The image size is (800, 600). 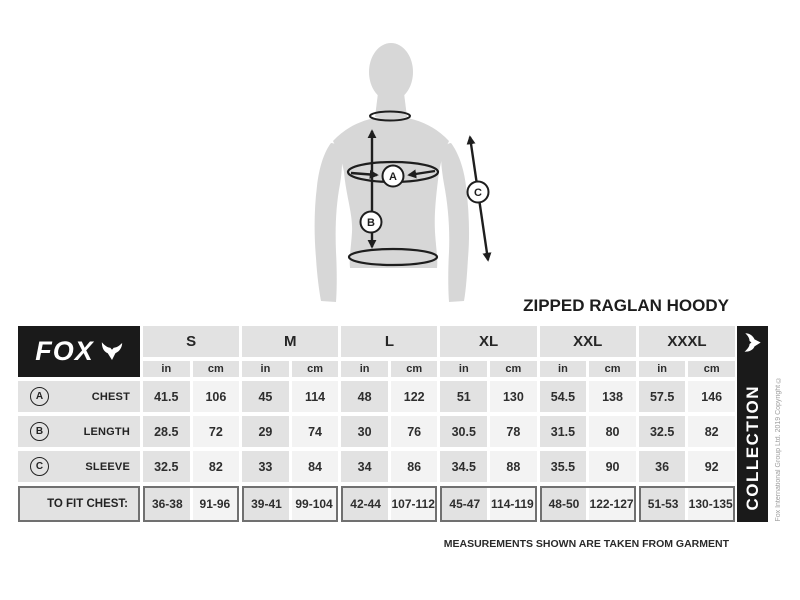 I want to click on value-cell: 72, so click(x=216, y=431).